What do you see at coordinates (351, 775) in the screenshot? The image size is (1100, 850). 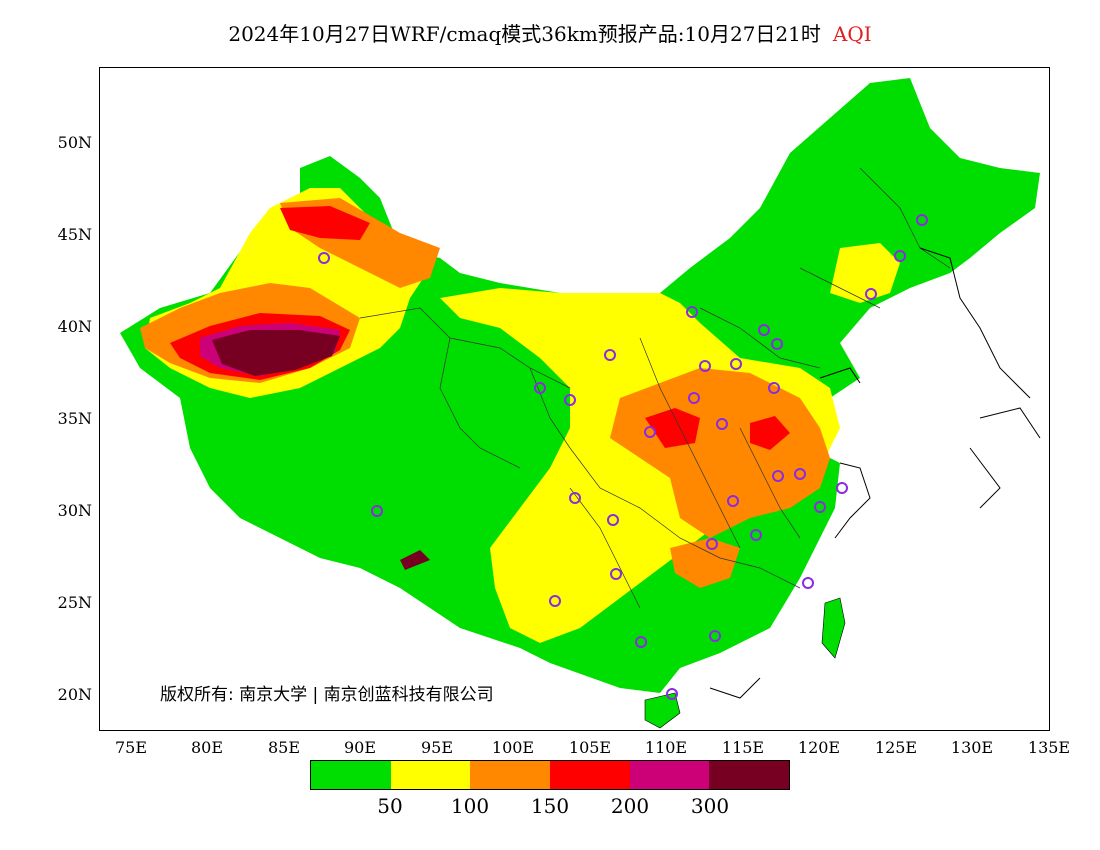 I see `legend-swatch-good` at bounding box center [351, 775].